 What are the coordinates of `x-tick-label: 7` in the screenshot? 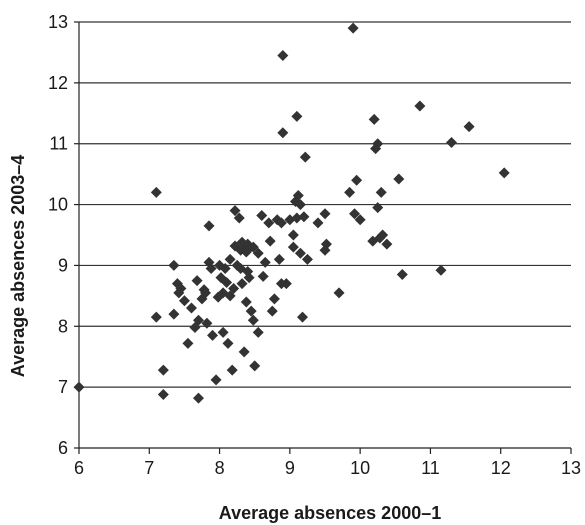 It's located at (149, 468).